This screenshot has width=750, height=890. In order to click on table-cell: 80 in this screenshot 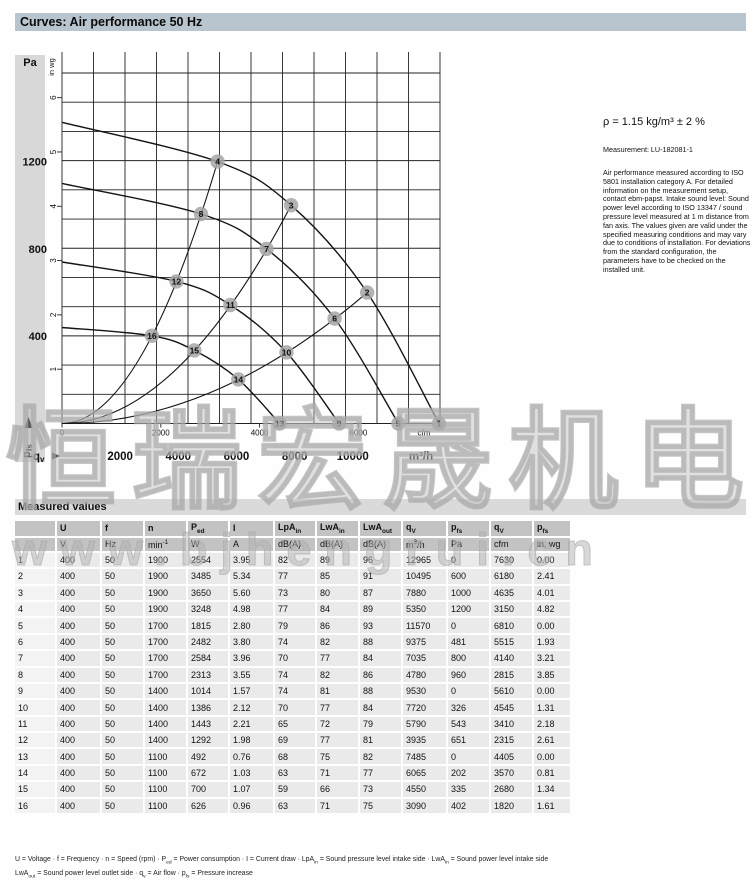, I will do `click(337, 592)`.